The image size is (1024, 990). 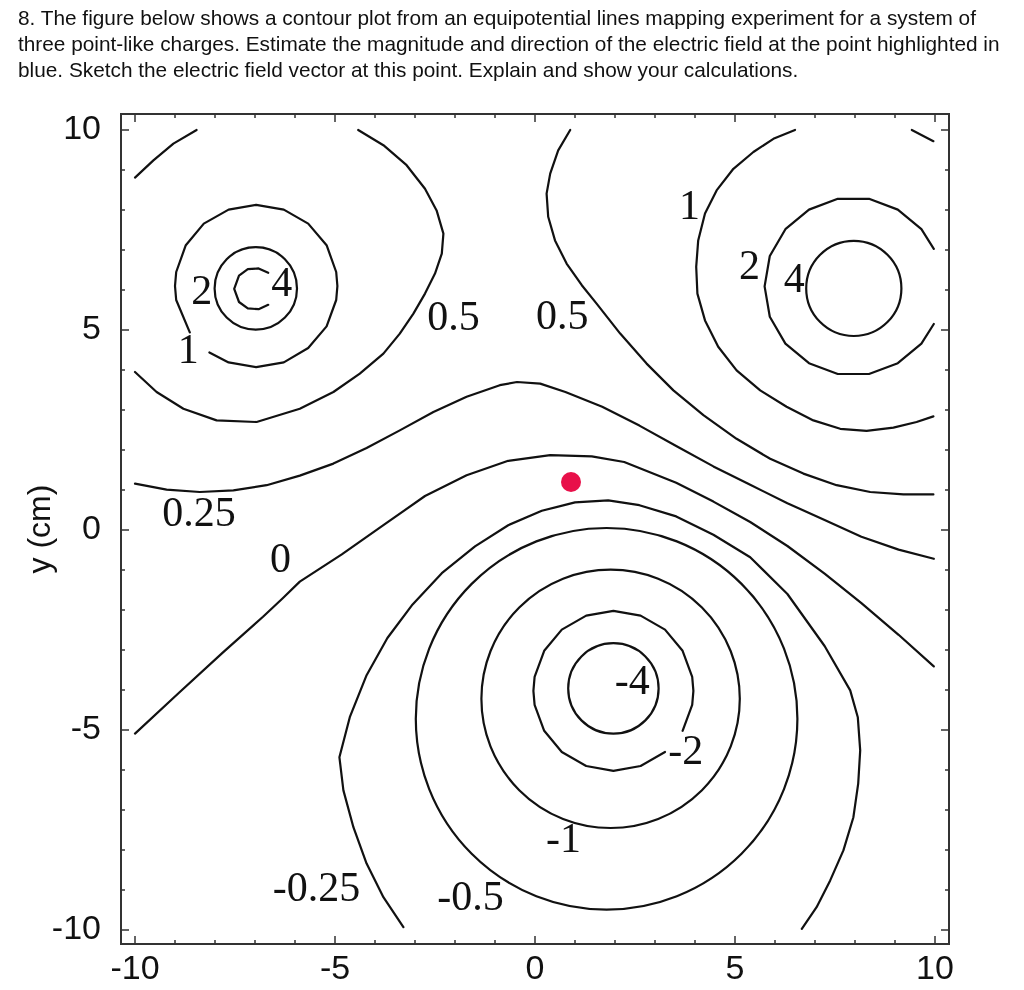 I want to click on x-tick-label: 0, so click(x=535, y=966).